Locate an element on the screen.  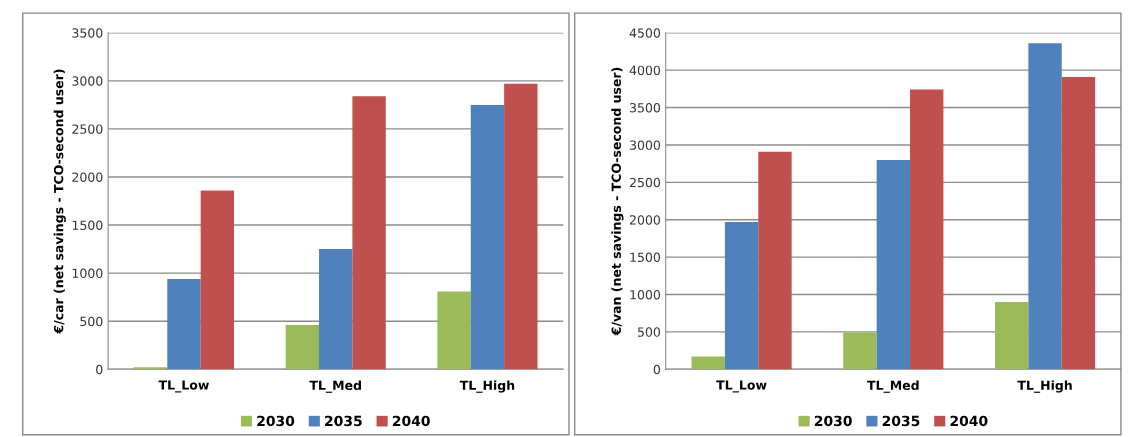
y-tick-label: 4000 is located at coordinates (645, 70).